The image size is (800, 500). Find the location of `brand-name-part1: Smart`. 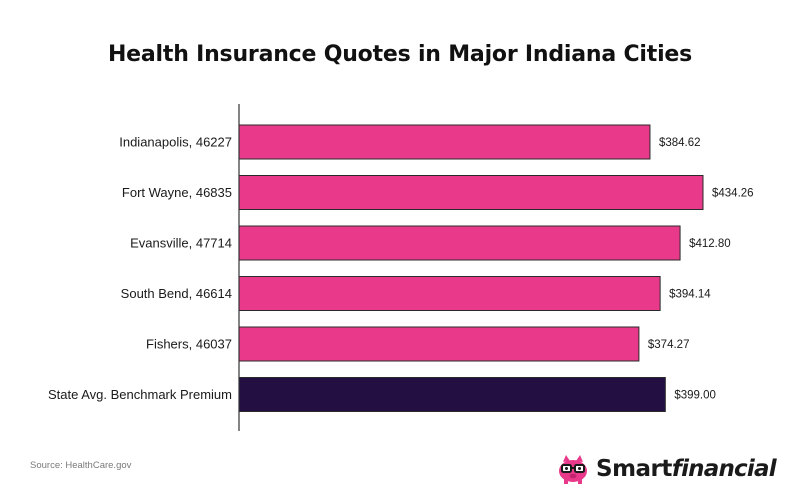

brand-name-part1: Smart is located at coordinates (634, 469).